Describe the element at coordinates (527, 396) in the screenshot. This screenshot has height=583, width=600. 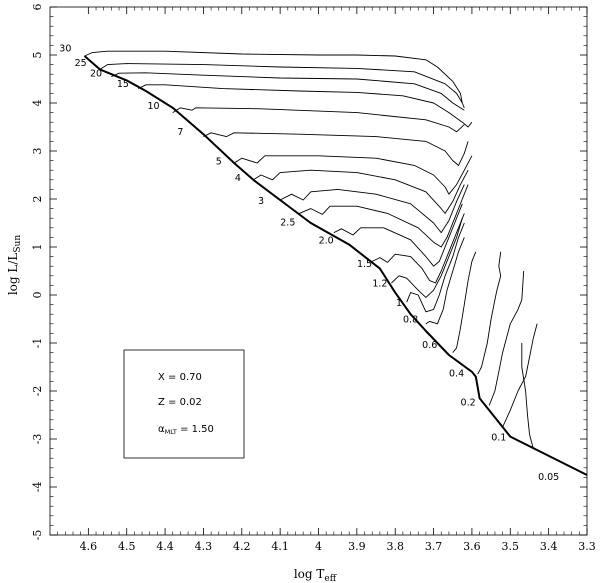
I see `track-0-05-msun` at that location.